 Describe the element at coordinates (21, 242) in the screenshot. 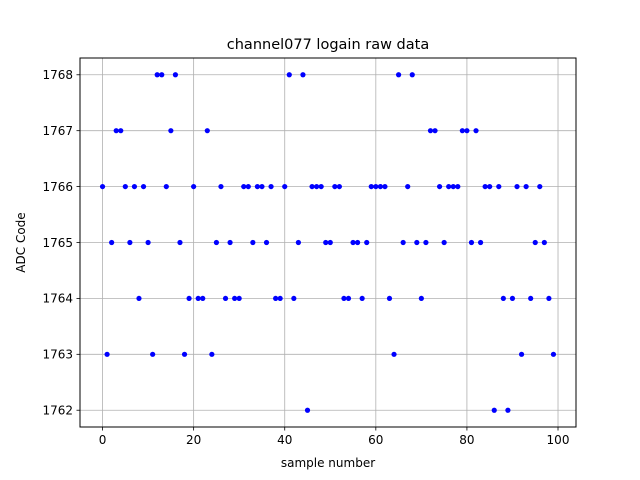

I see `y-axis-label: ADC Code` at that location.